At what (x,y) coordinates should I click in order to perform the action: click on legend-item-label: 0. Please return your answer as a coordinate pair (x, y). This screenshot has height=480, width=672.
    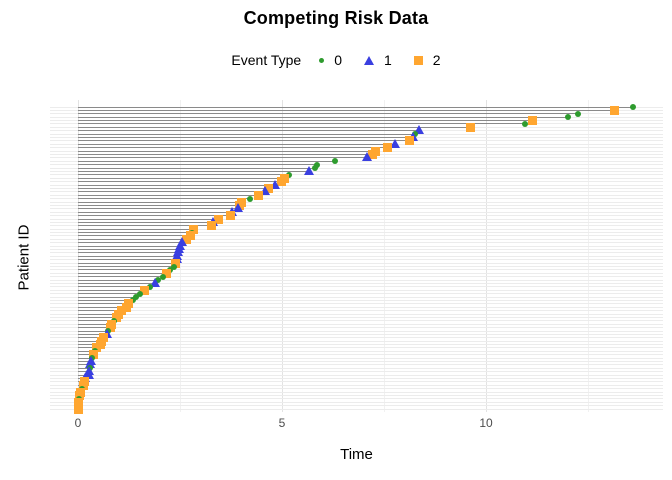
    Looking at the image, I should click on (338, 60).